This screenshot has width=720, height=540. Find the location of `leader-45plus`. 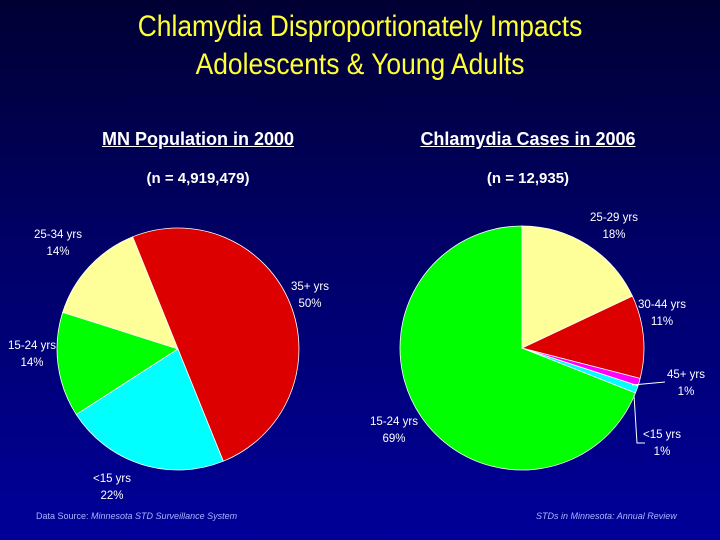

leader-45plus is located at coordinates (648, 383).